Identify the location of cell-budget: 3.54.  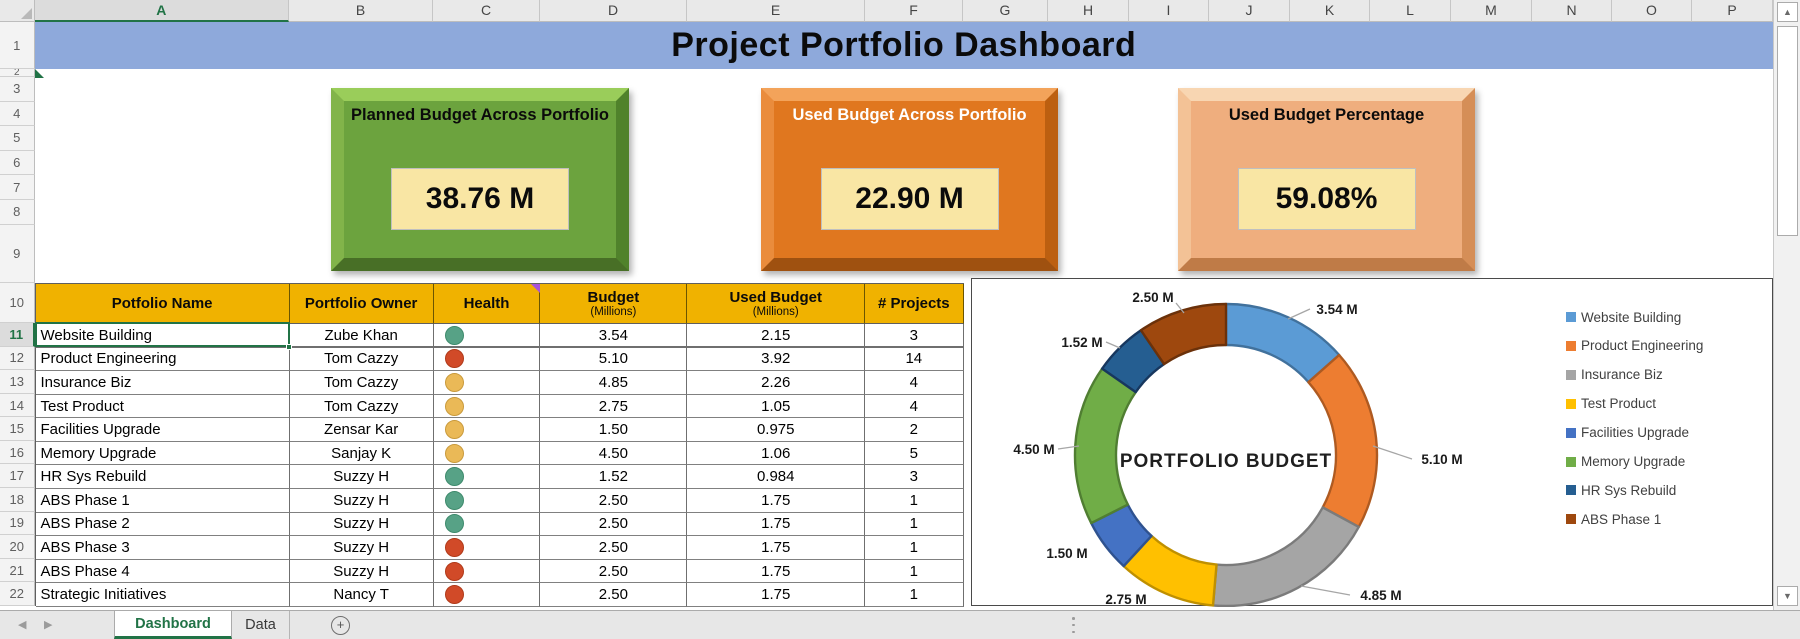
(614, 336).